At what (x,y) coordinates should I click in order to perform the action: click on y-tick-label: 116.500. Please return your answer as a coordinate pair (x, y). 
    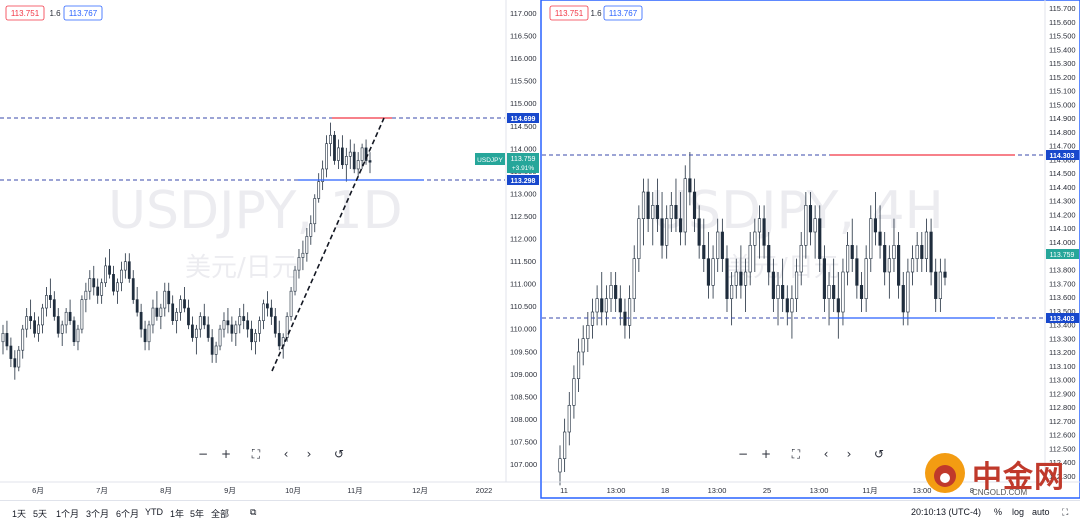
    Looking at the image, I should click on (523, 36).